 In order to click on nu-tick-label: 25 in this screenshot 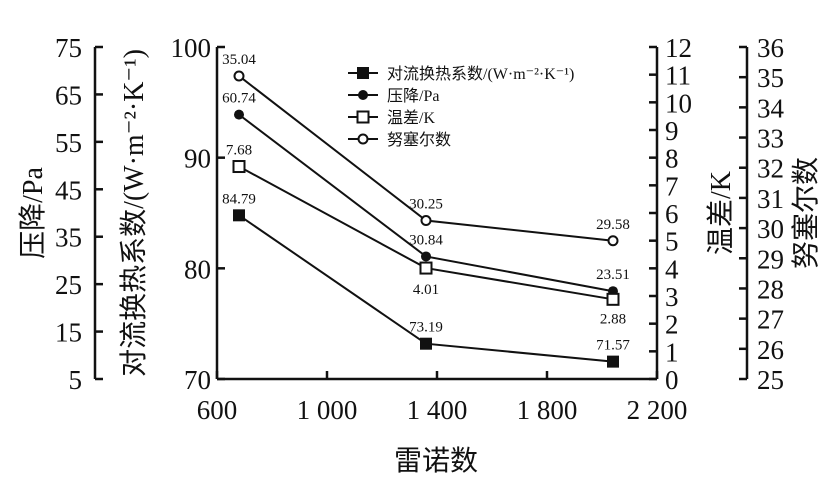, I will do `click(770, 380)`.